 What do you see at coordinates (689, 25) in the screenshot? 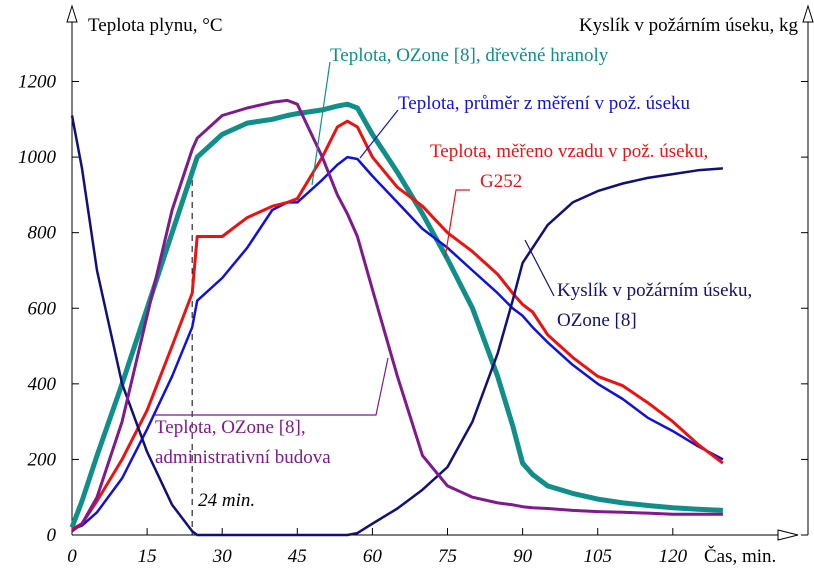
I see `y2-axis-label: Kyslík v požárním úseku, kg` at bounding box center [689, 25].